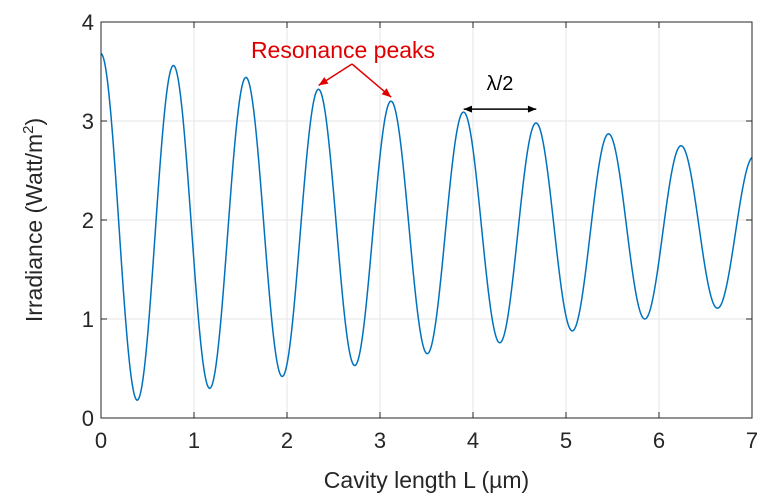 The height and width of the screenshot is (500, 760). Describe the element at coordinates (101, 440) in the screenshot. I see `x-tick-label: 0` at that location.